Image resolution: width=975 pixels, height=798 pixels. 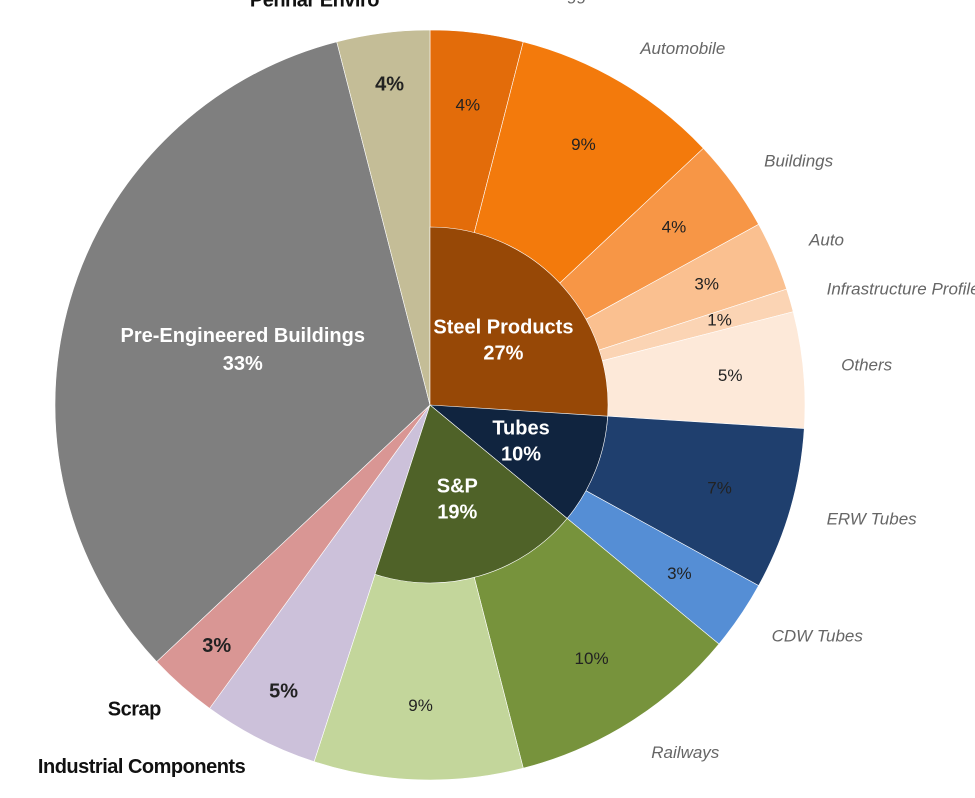 I want to click on slice-name: Buildings, so click(x=798, y=161).